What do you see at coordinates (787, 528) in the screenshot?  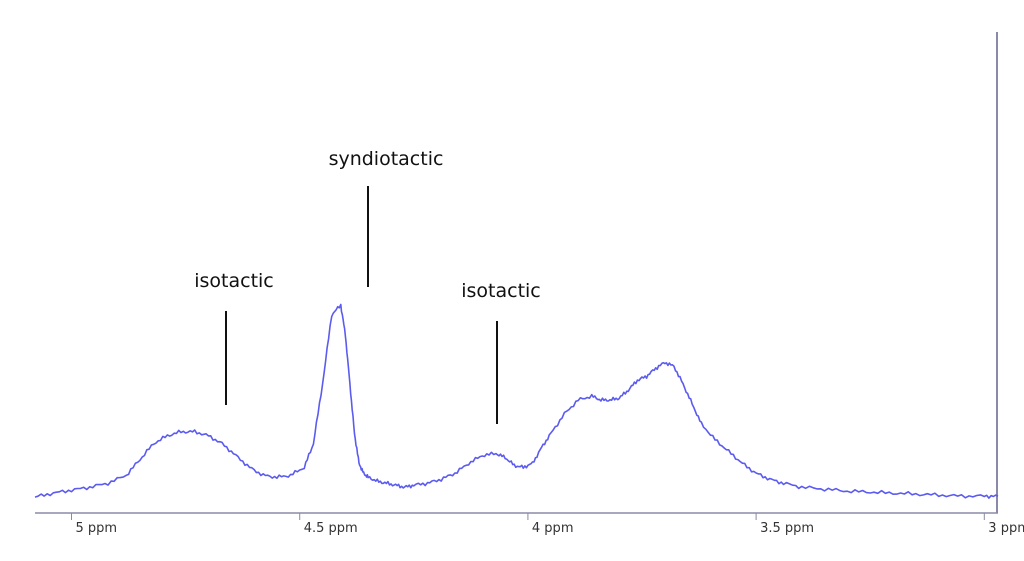 I see `x-tick-label: 3.5 ppm` at bounding box center [787, 528].